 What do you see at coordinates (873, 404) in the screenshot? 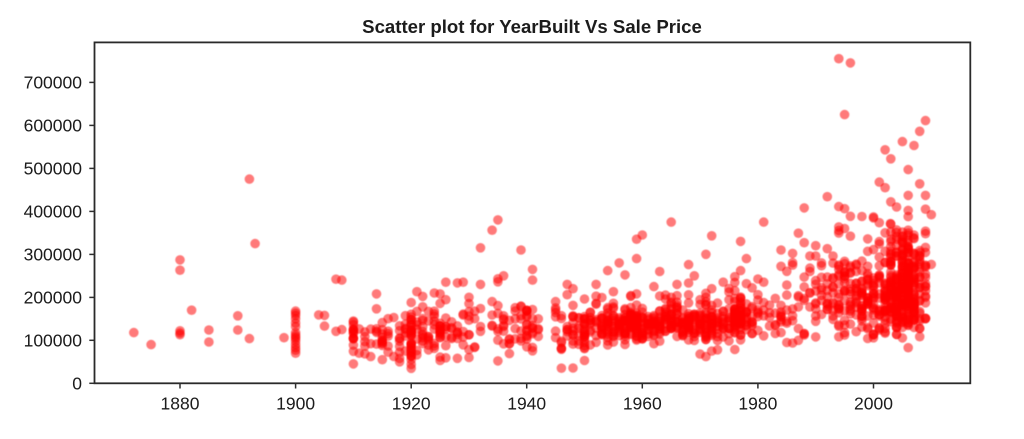
I see `svg-text: 2000` at bounding box center [873, 404].